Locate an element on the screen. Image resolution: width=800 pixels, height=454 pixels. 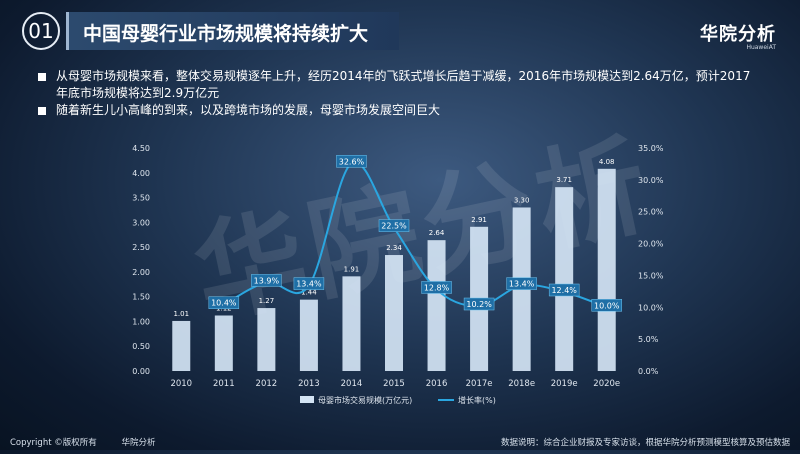
y-left-tick-label: 3.50 is located at coordinates (141, 198).